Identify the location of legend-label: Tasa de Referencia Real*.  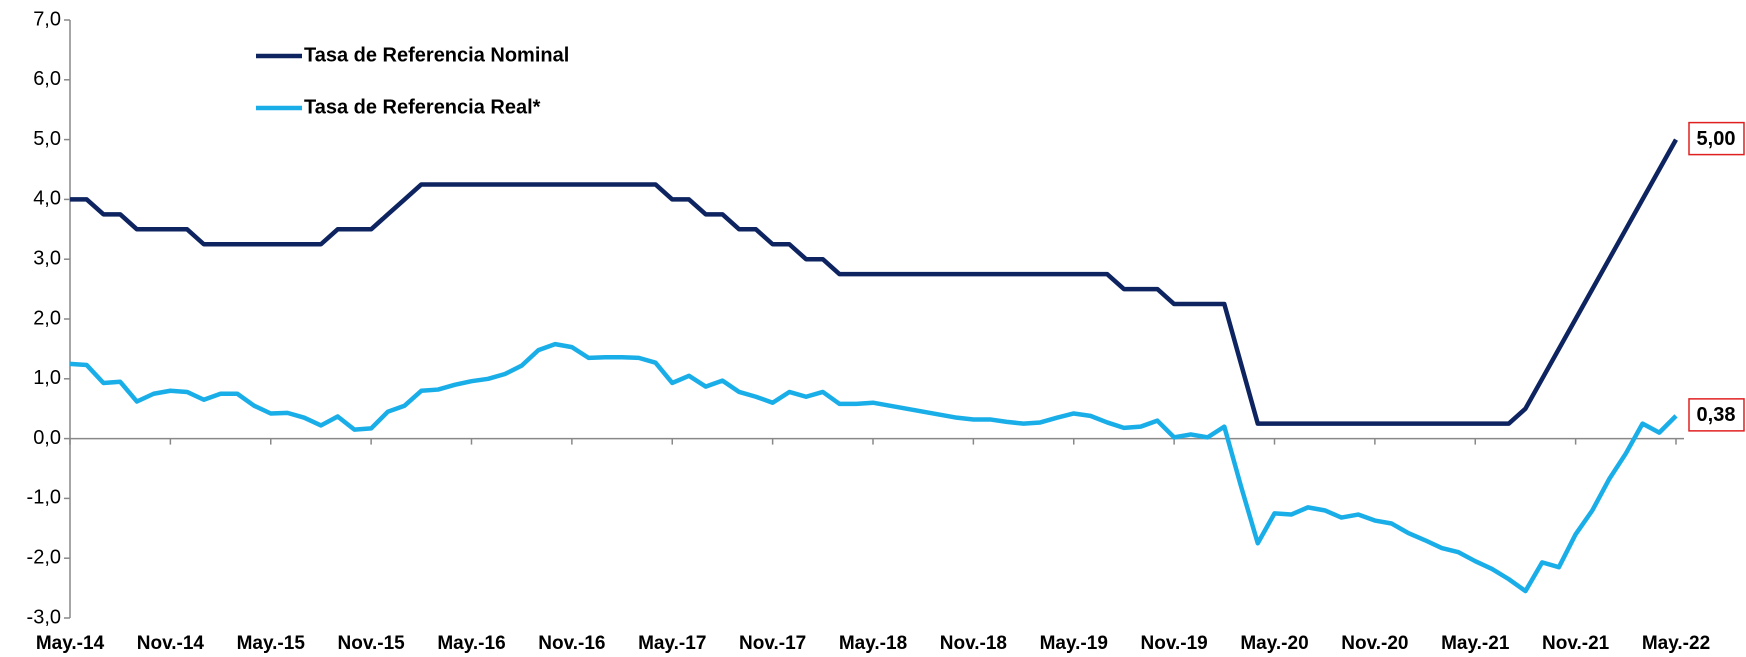
(422, 107).